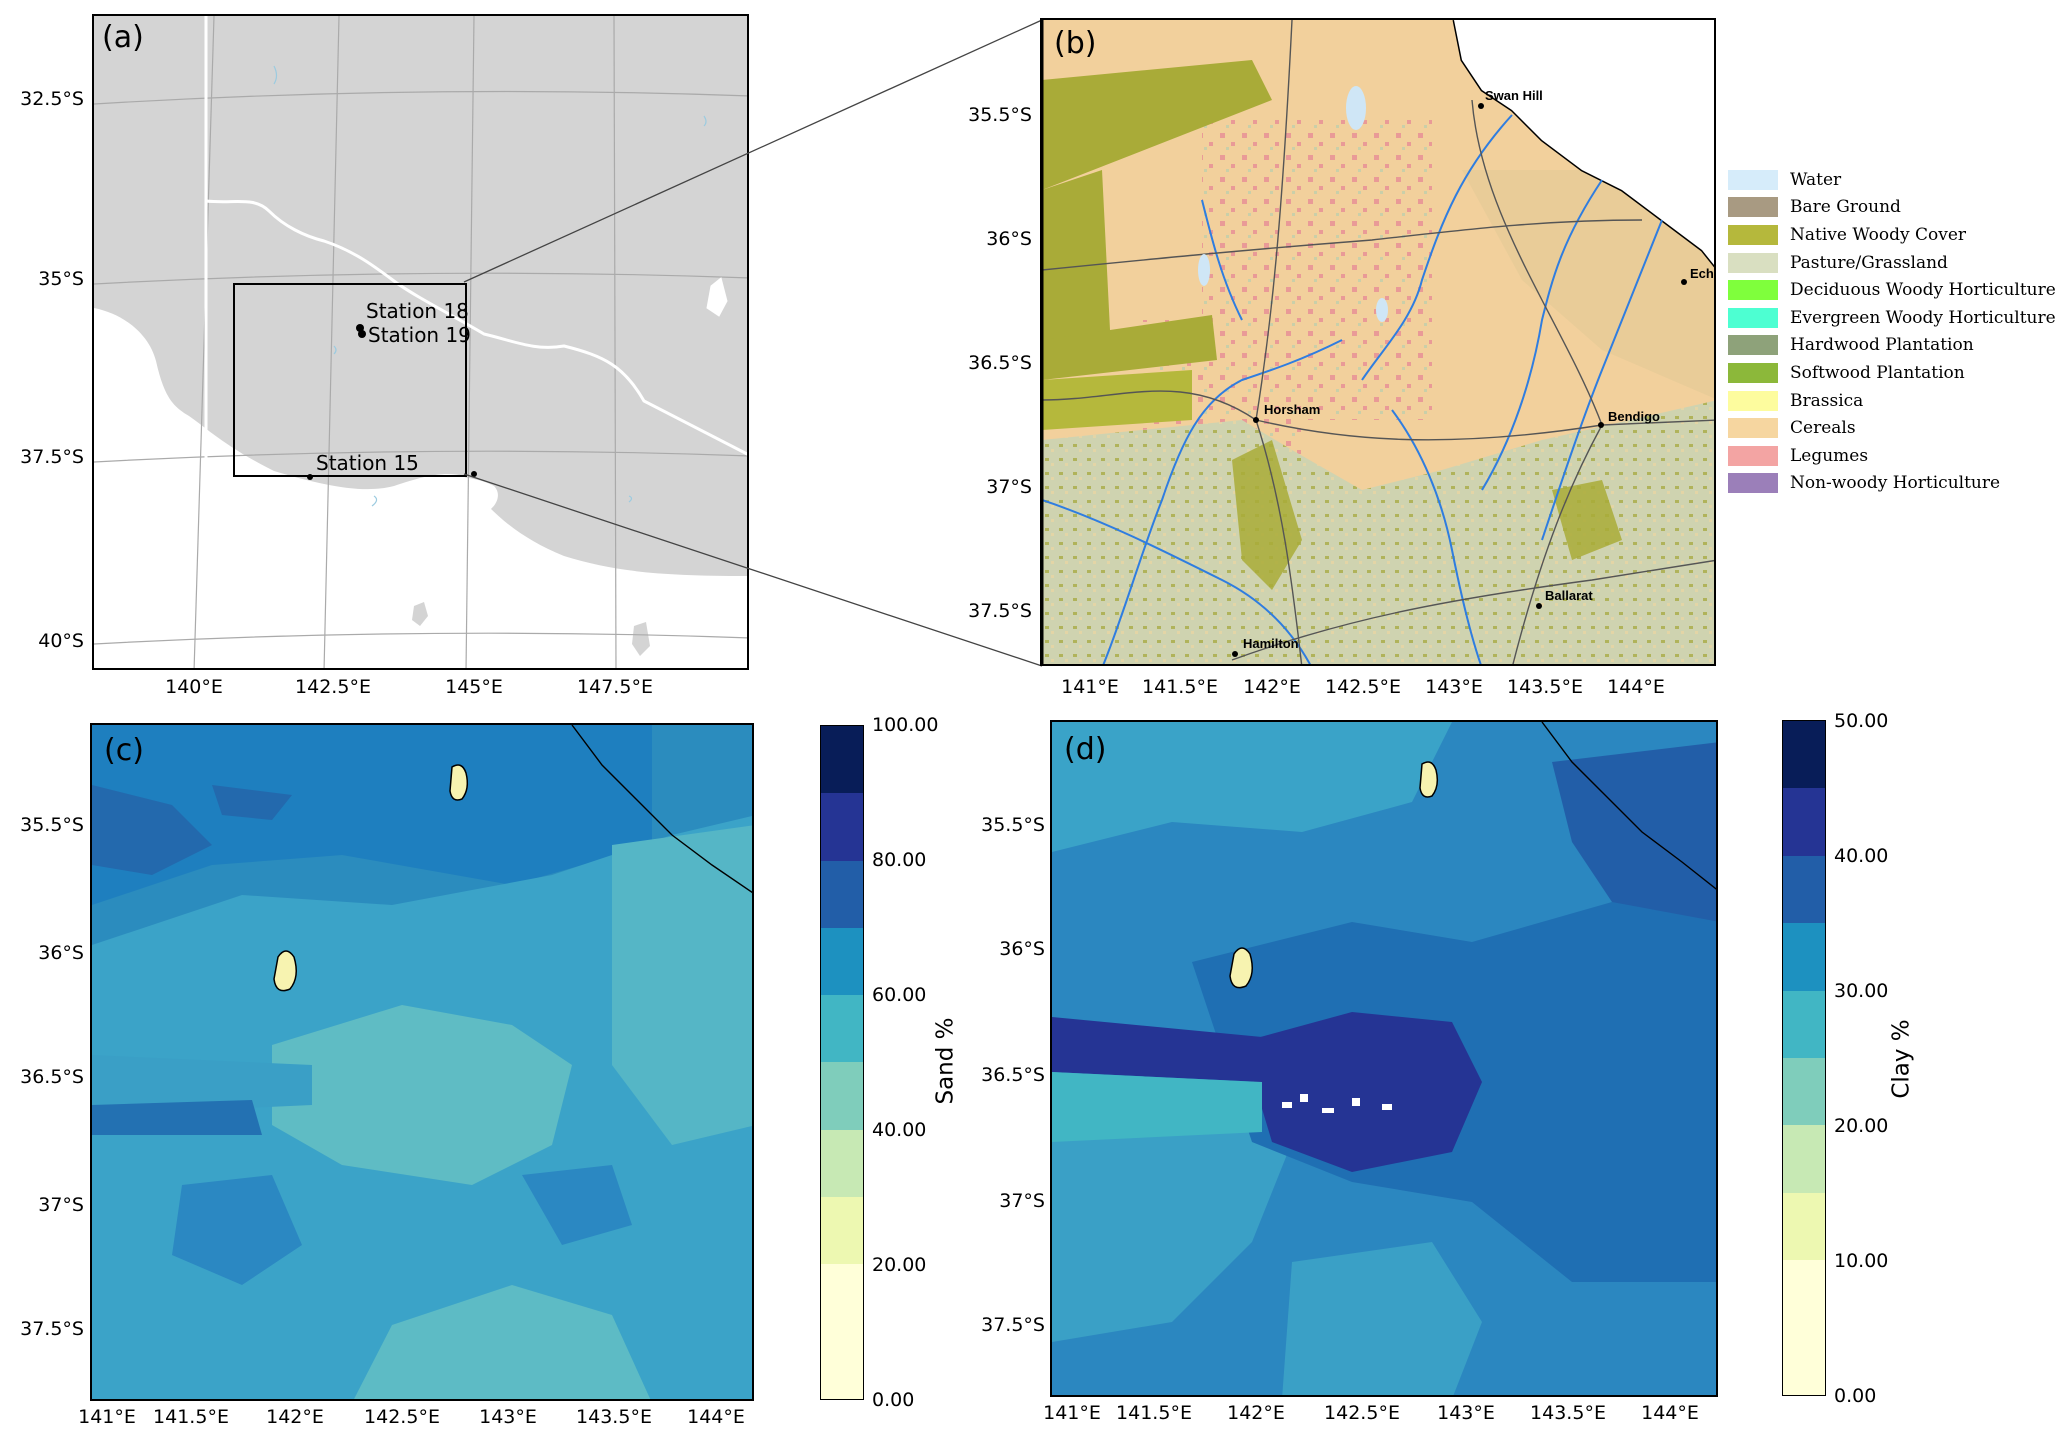 This screenshot has height=1431, width=2067. I want to click on station-19-label: Station 19, so click(419, 335).